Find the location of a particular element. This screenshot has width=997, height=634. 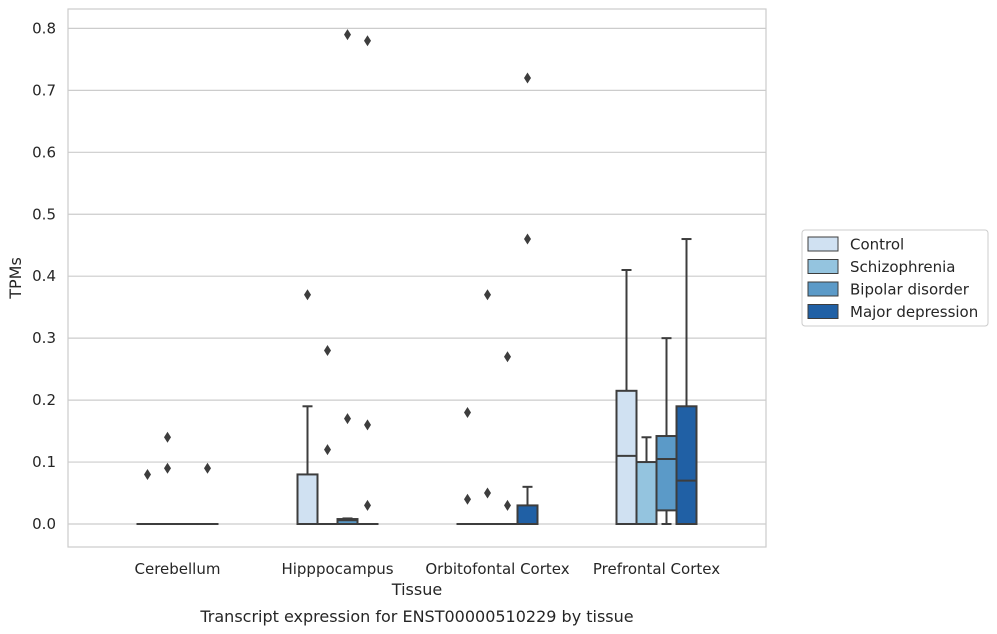

y-tick-label: 0.4 is located at coordinates (44, 276).